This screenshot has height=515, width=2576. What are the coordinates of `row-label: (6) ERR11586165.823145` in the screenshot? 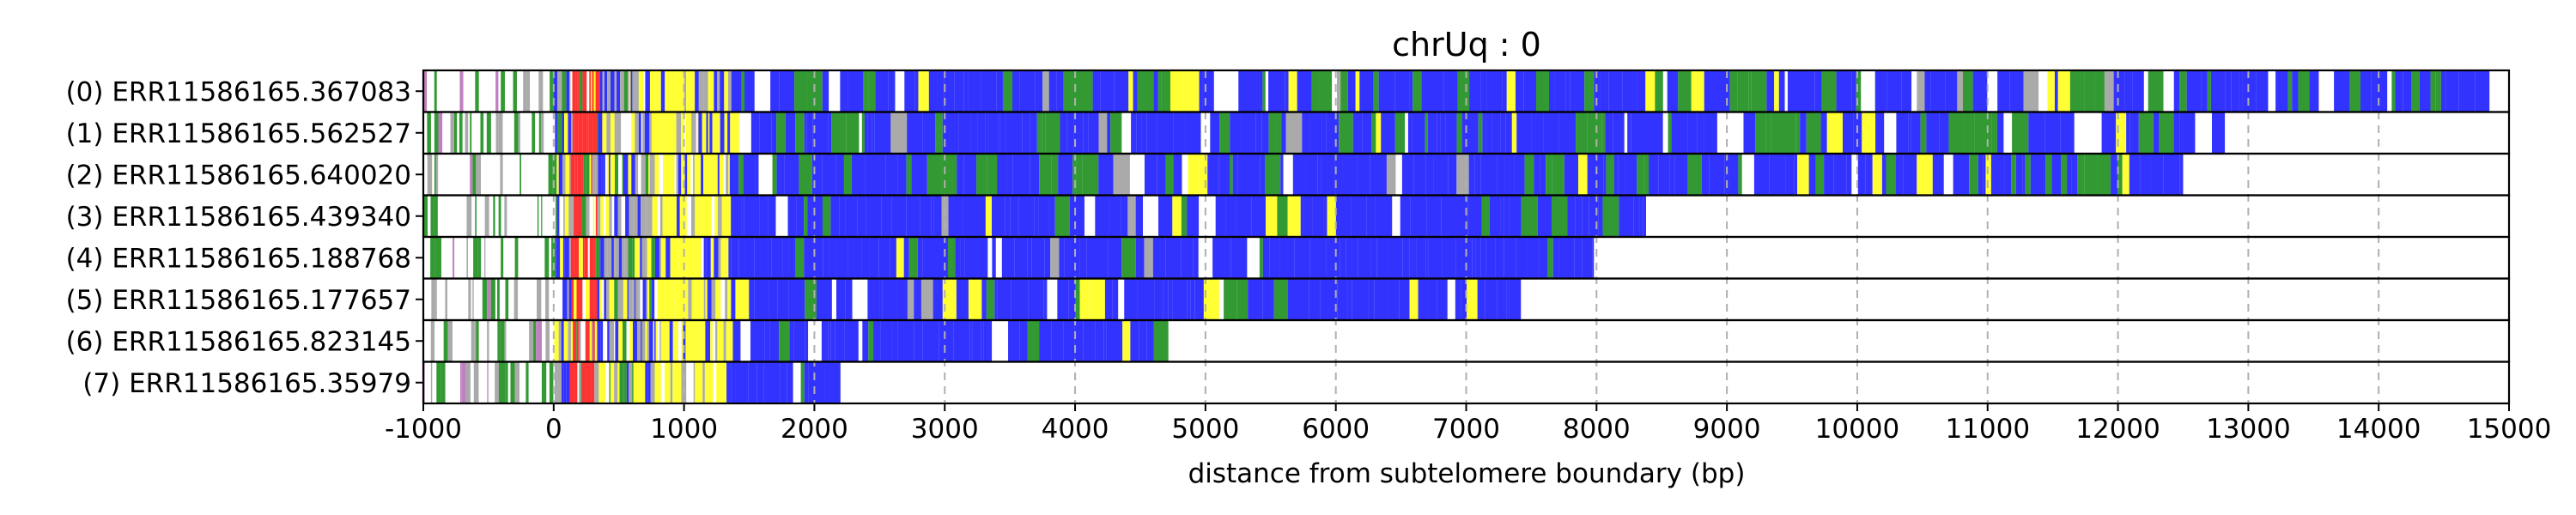 It's located at (239, 341).